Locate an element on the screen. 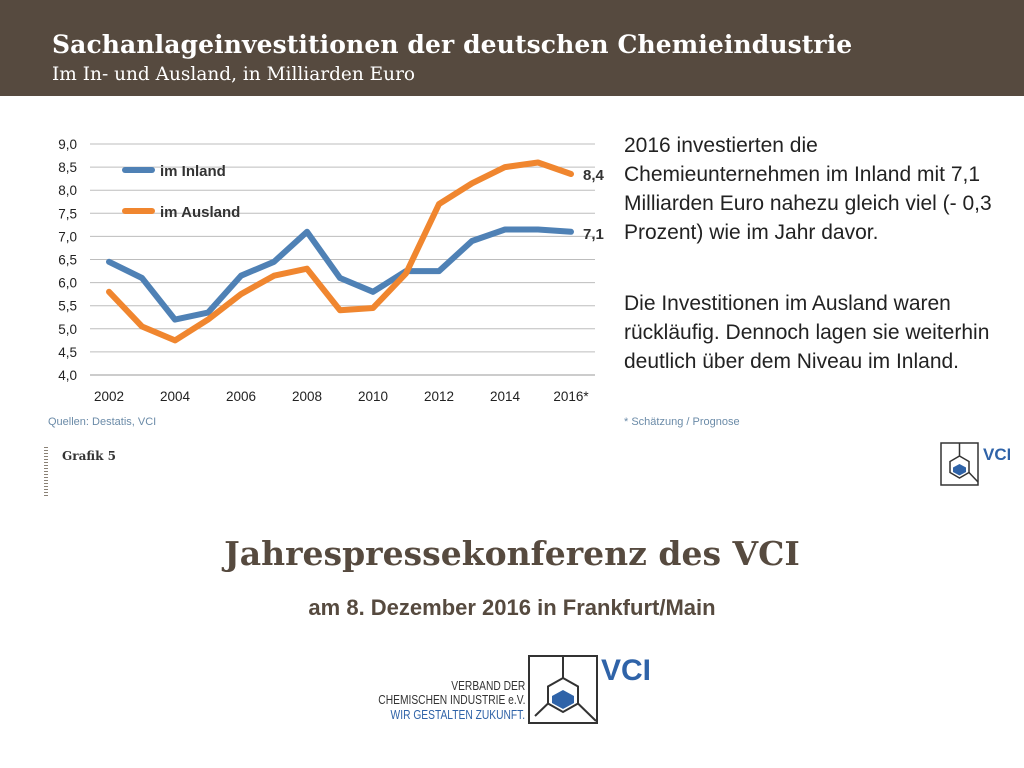 Image resolution: width=1024 pixels, height=768 pixels. end-value-label: 7,1 is located at coordinates (593, 234).